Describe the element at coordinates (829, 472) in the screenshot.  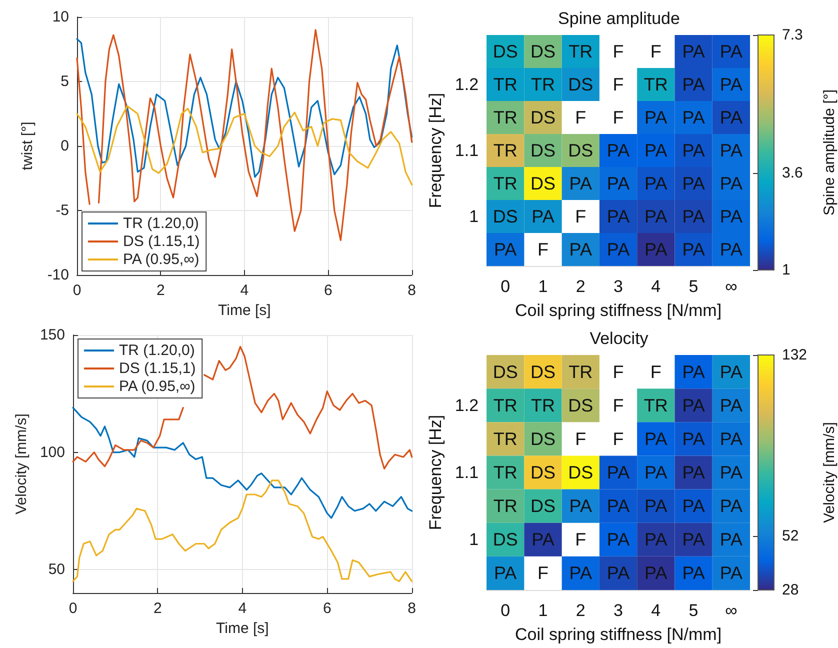
I see `color-bar-title: Velocity [mm/s]` at that location.